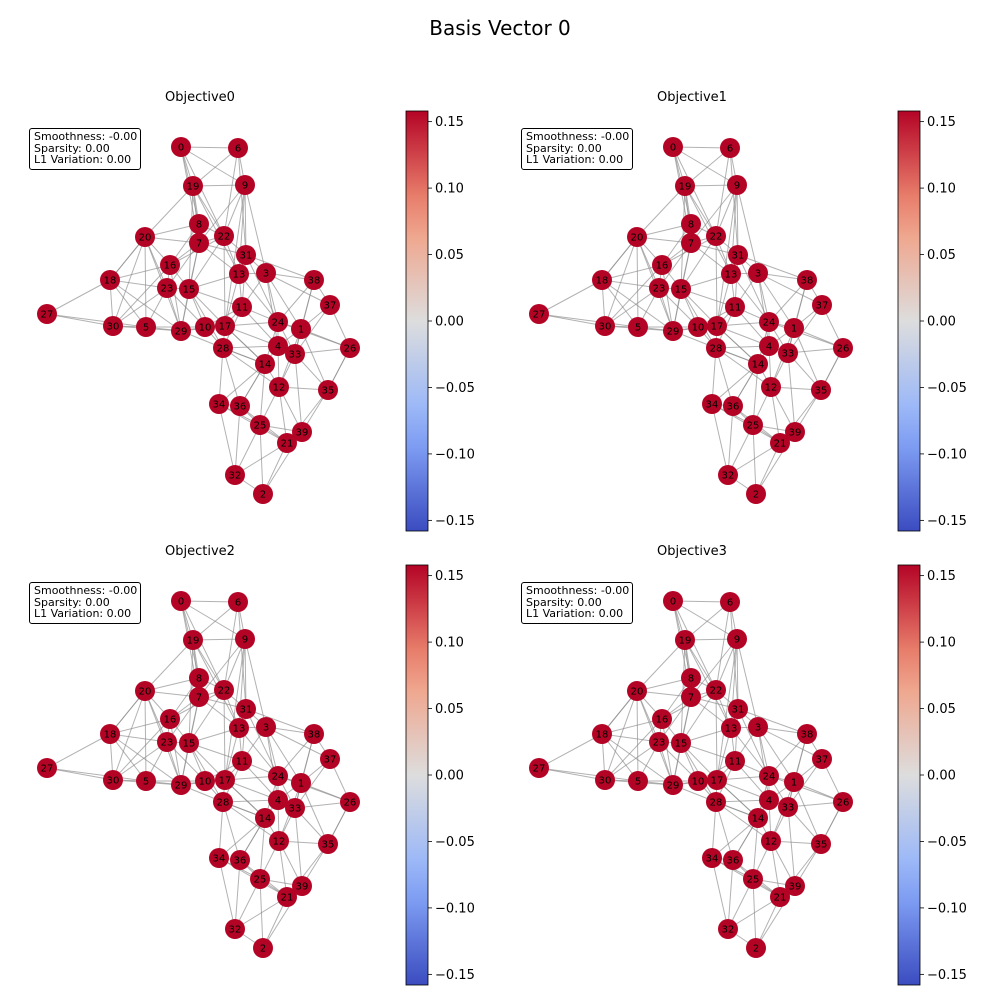 Image resolution: width=1000 pixels, height=1000 pixels. What do you see at coordinates (692, 97) in the screenshot?
I see `panel-title: Objective1` at bounding box center [692, 97].